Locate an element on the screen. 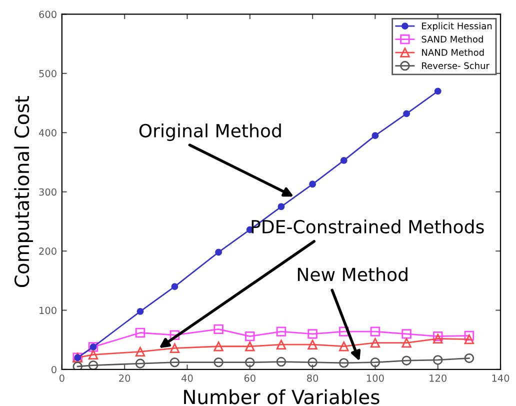 The image size is (516, 406). x-tick-label: 80 is located at coordinates (312, 378).